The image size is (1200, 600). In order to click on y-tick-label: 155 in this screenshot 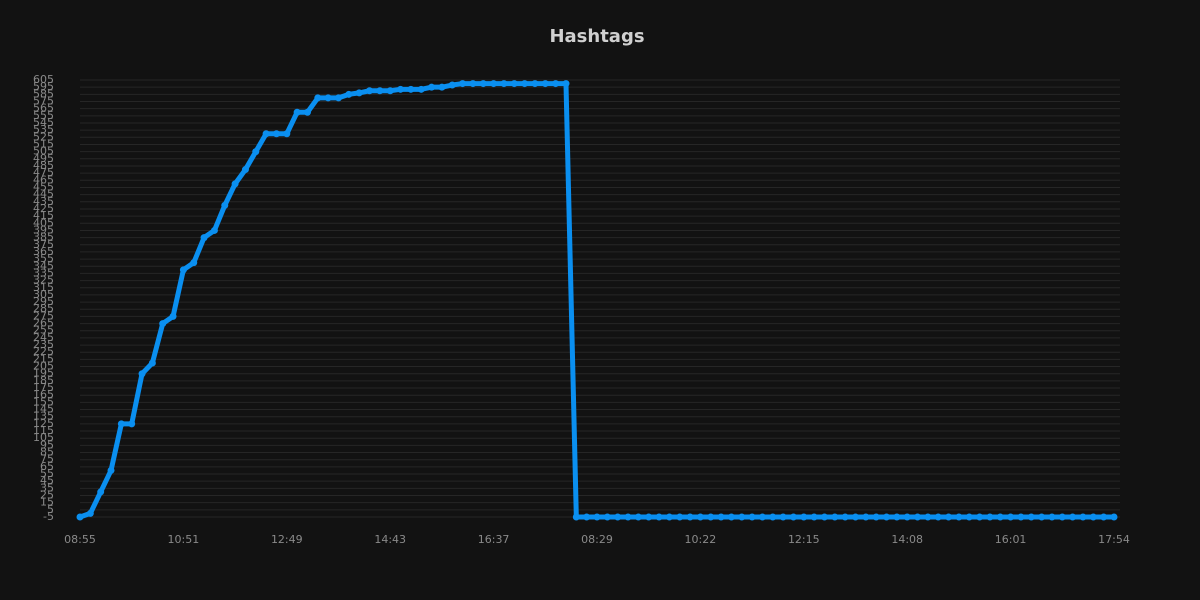, I will do `click(43, 401)`.